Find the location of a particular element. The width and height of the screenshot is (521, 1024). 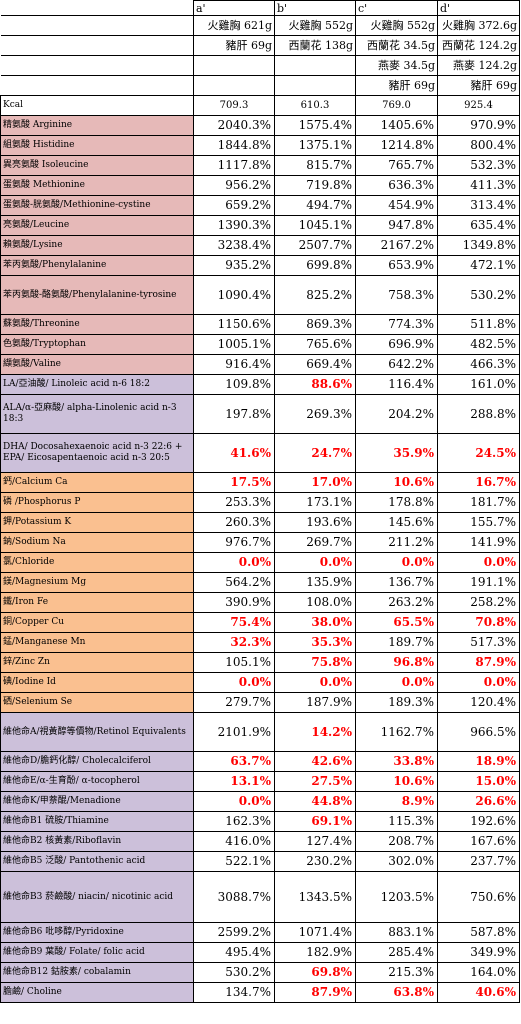

nutrient-value: 96.8% is located at coordinates (396, 662).